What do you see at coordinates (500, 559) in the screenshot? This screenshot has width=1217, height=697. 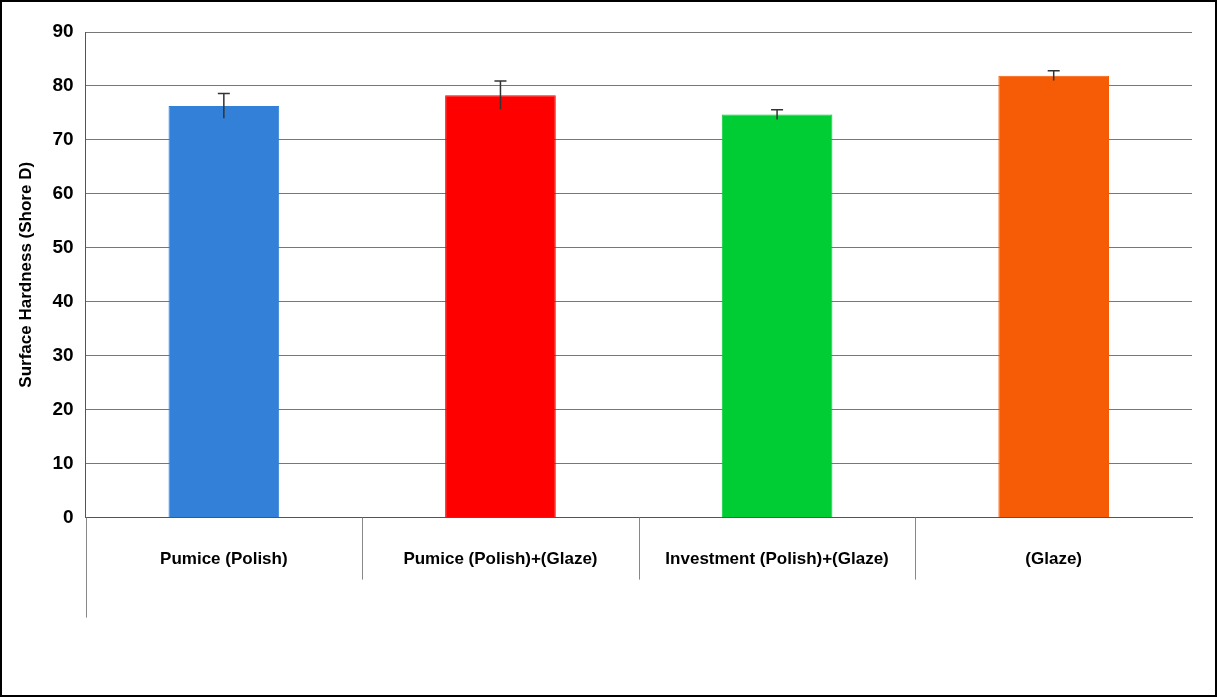 I see `x-tick-label: Pumice (Polish)+(Glaze)` at bounding box center [500, 559].